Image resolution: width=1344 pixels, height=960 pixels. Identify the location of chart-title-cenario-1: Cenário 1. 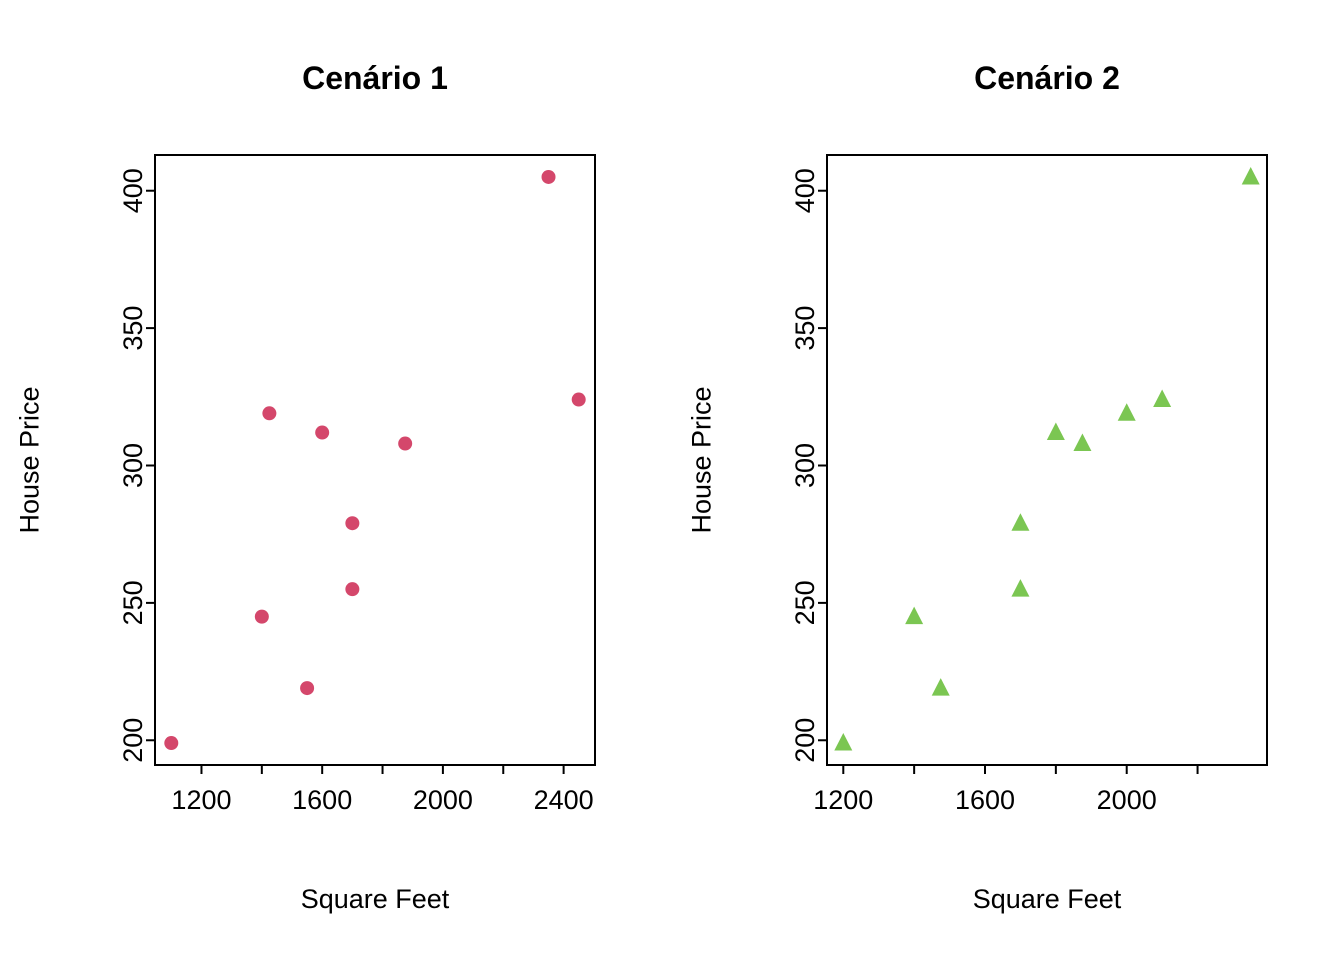
(375, 78).